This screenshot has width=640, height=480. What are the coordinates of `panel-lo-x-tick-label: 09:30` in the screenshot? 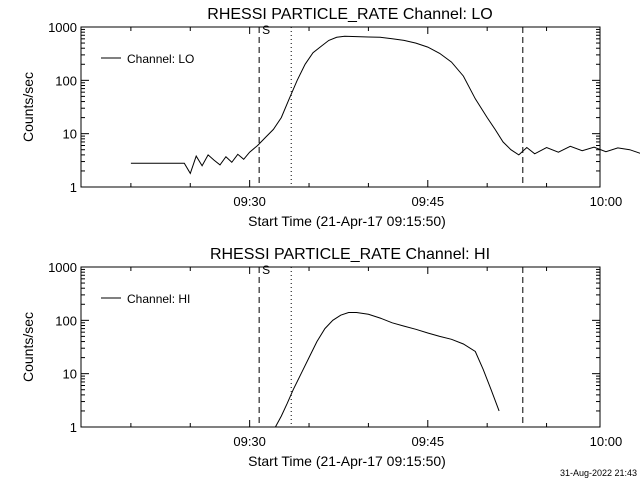 It's located at (249, 201).